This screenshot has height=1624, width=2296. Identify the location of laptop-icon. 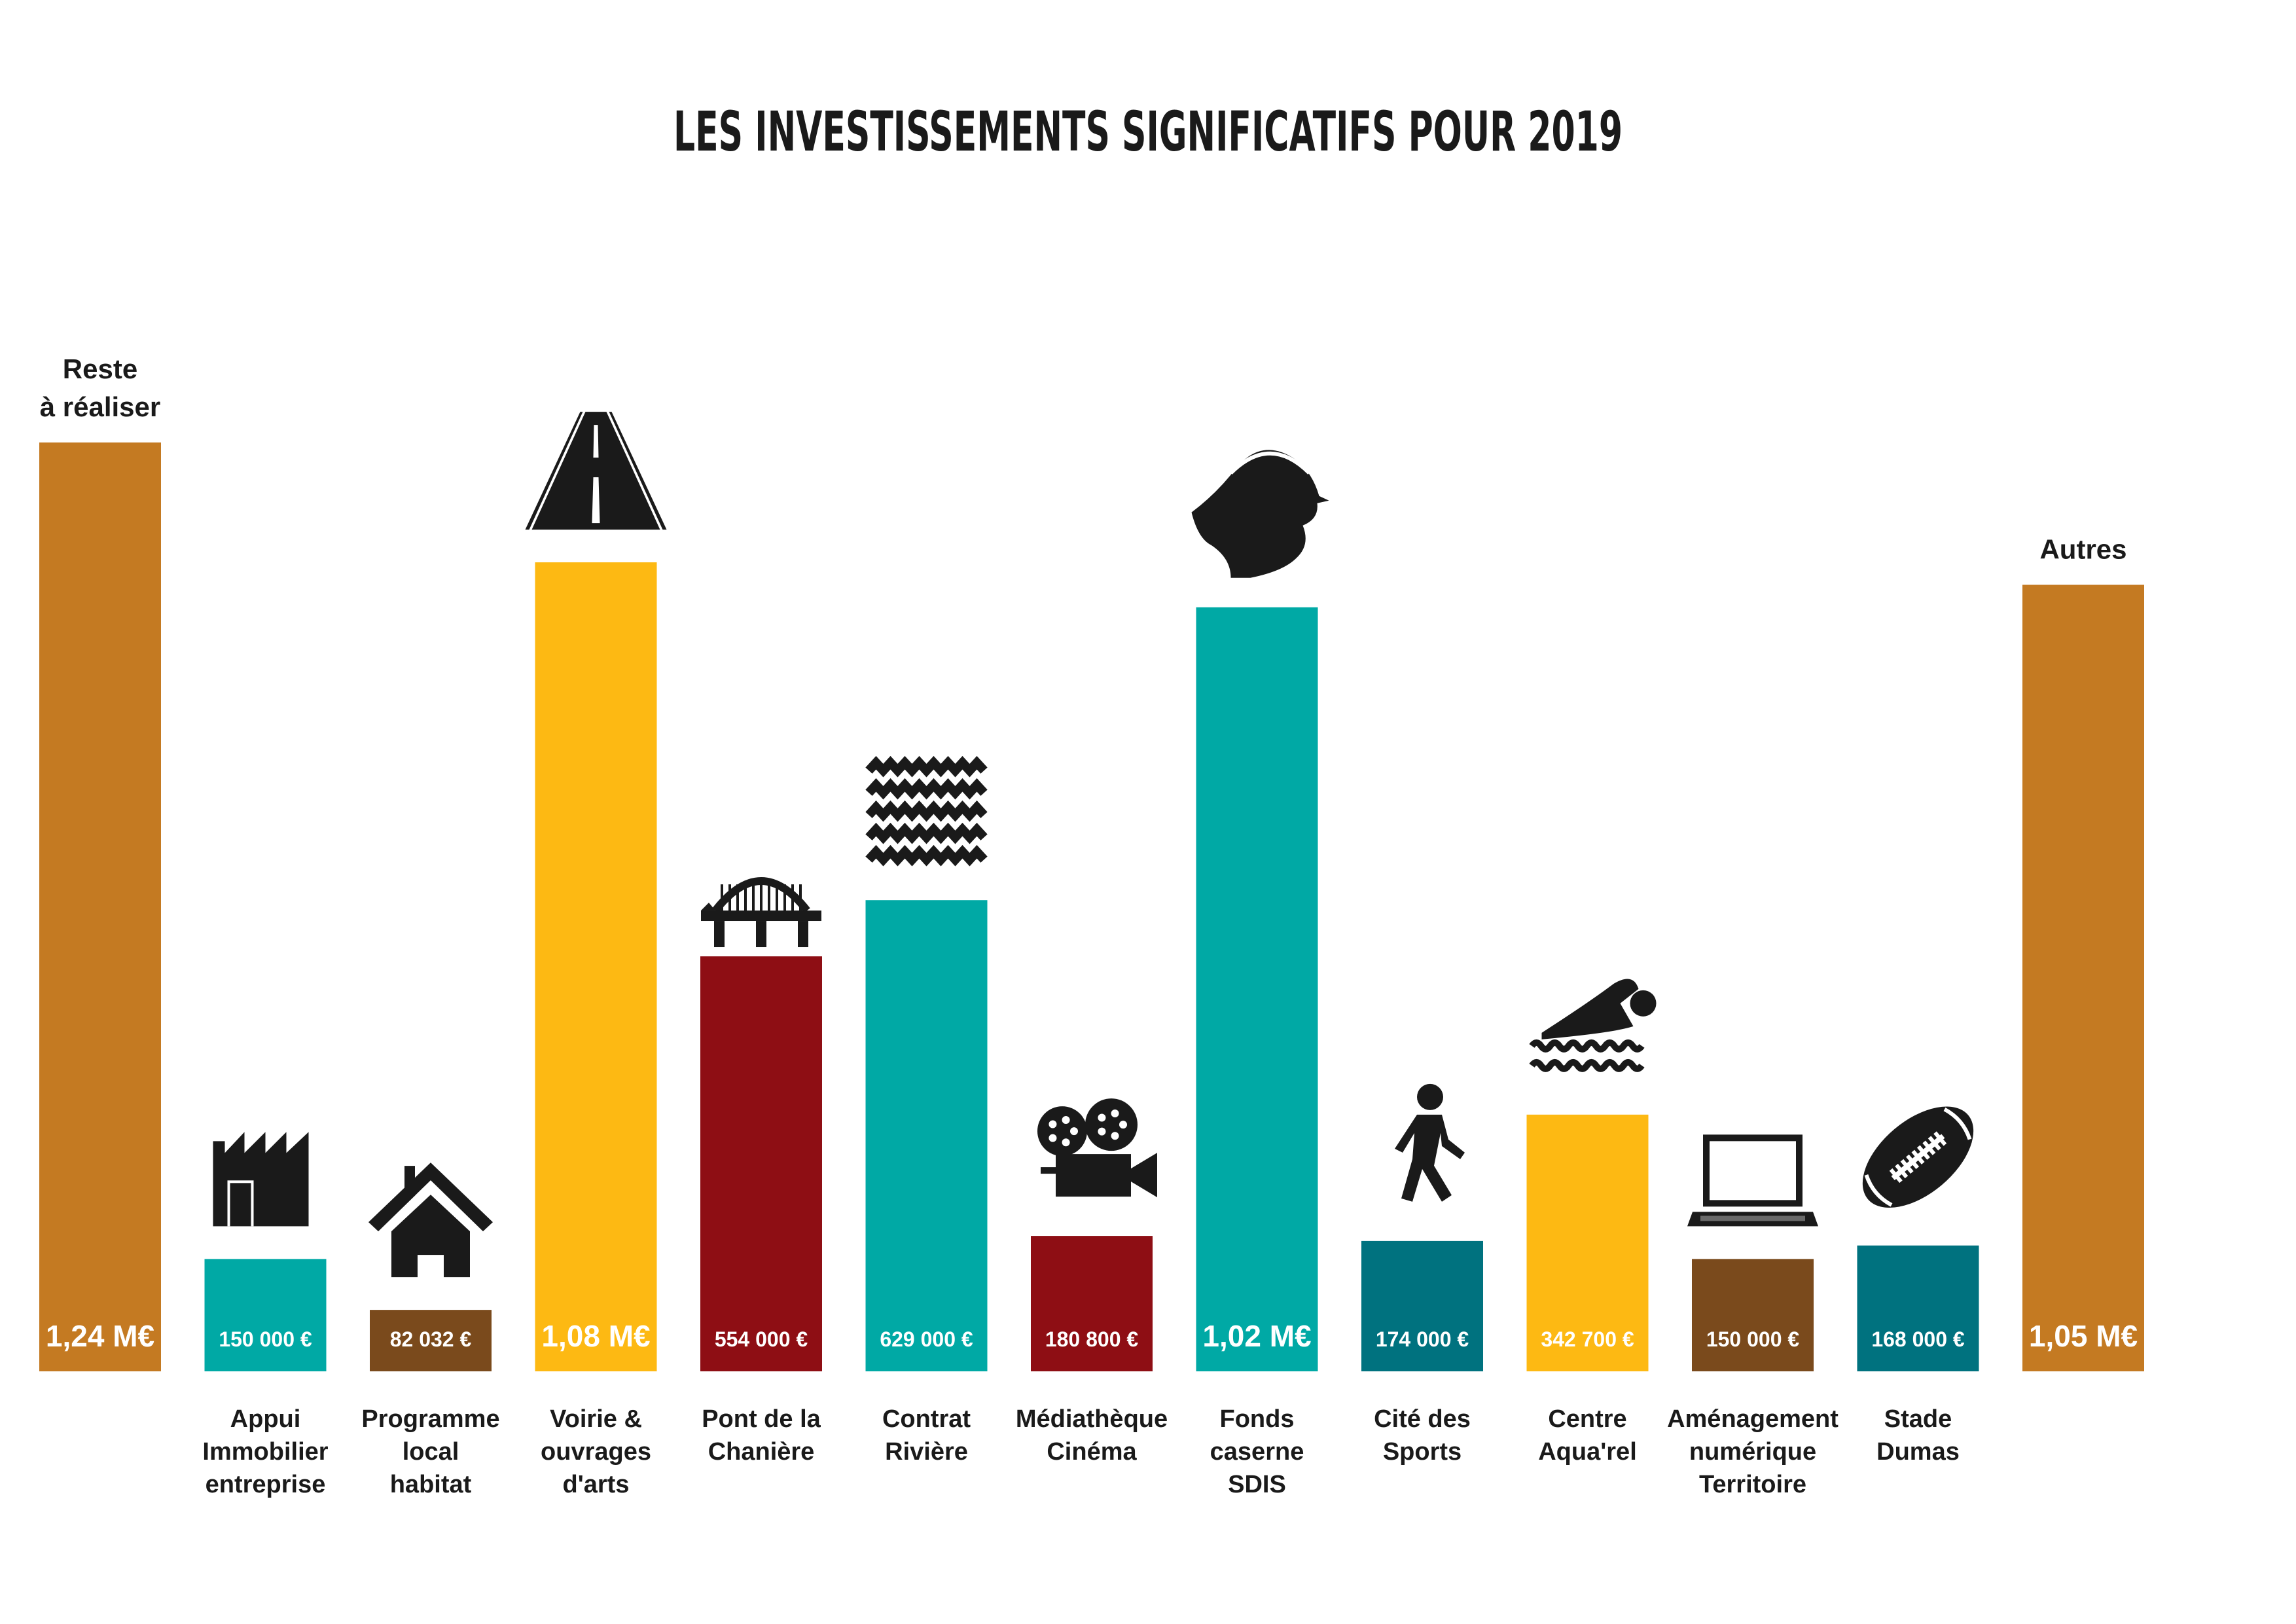
(1752, 1180).